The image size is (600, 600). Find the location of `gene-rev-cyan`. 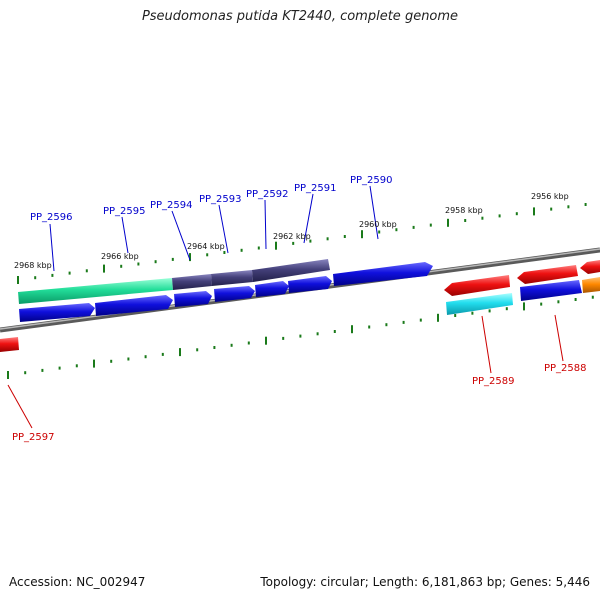

gene-rev-cyan is located at coordinates (479, 304).